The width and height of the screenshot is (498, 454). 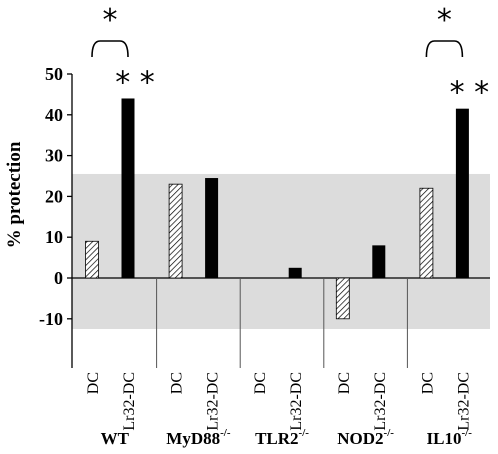 I want to click on group-label-NOD2: NOD2-/-, so click(x=365, y=437).